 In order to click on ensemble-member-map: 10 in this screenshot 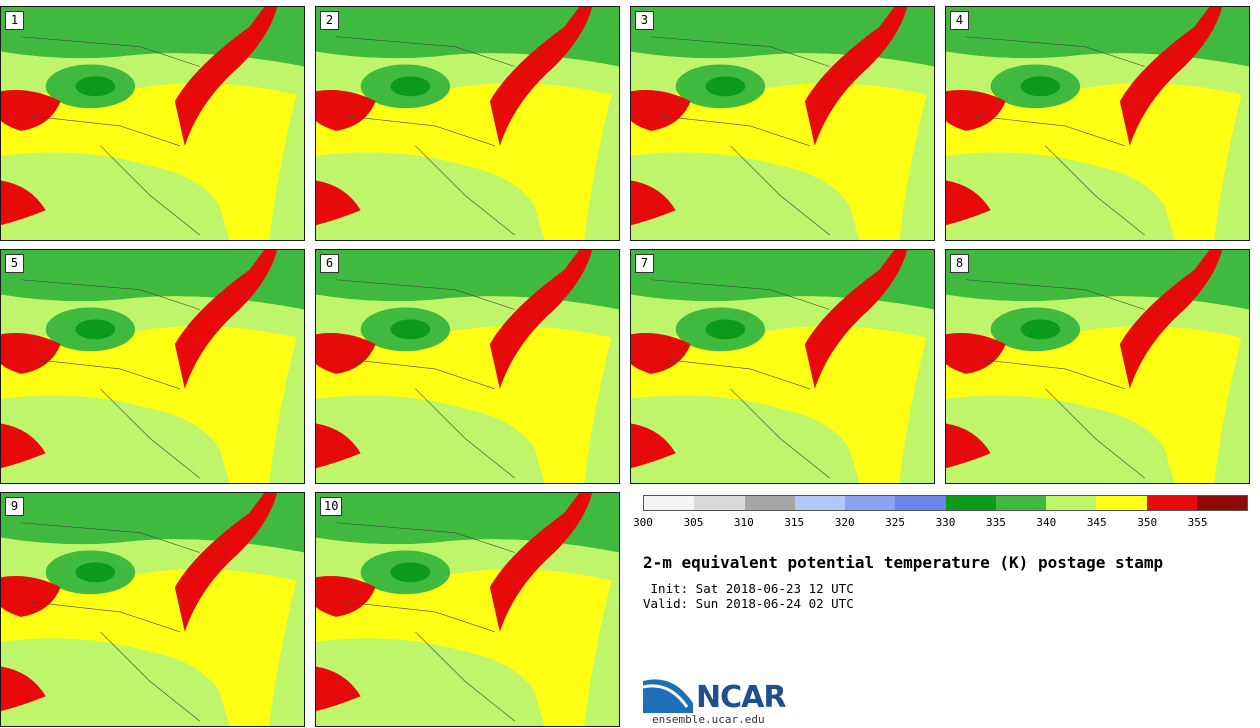, I will do `click(467, 609)`.